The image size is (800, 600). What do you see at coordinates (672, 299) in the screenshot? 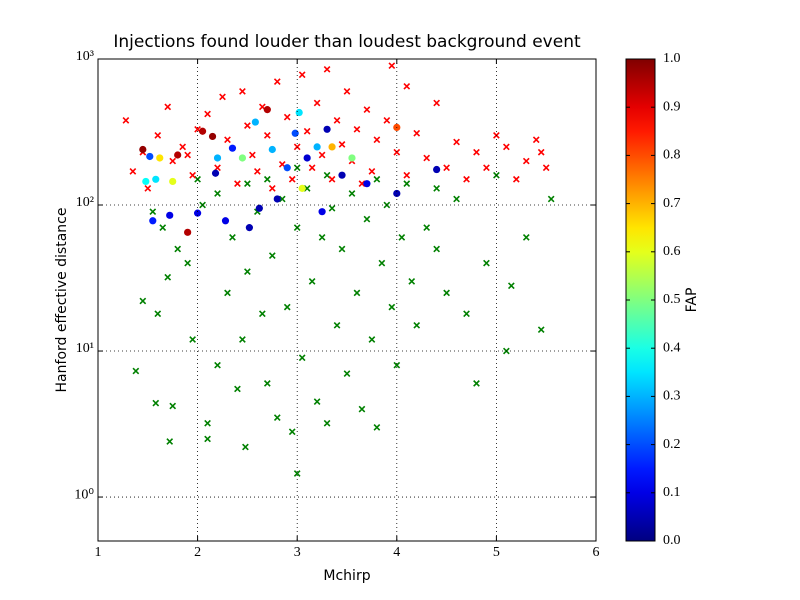
I see `colorbar-tick-label: 0.5` at bounding box center [672, 299].